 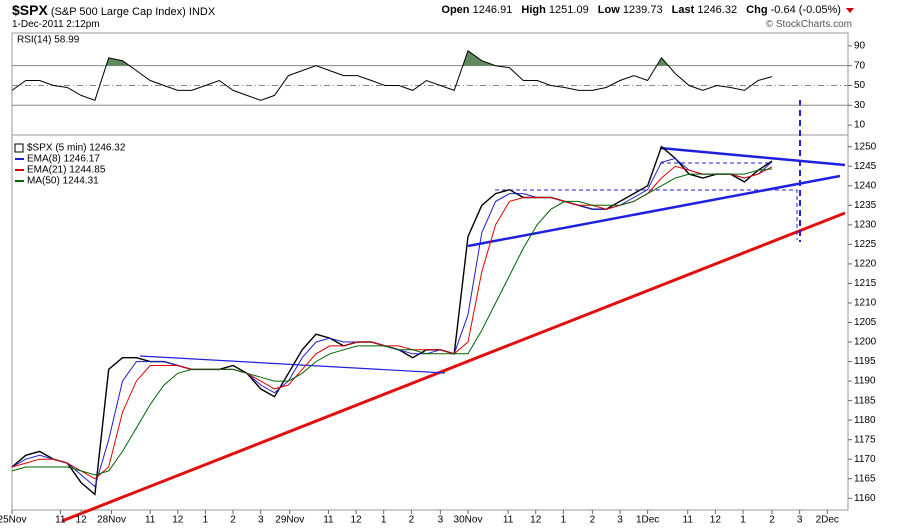 What do you see at coordinates (865, 244) in the screenshot?
I see `y-tick-label: 1225` at bounding box center [865, 244].